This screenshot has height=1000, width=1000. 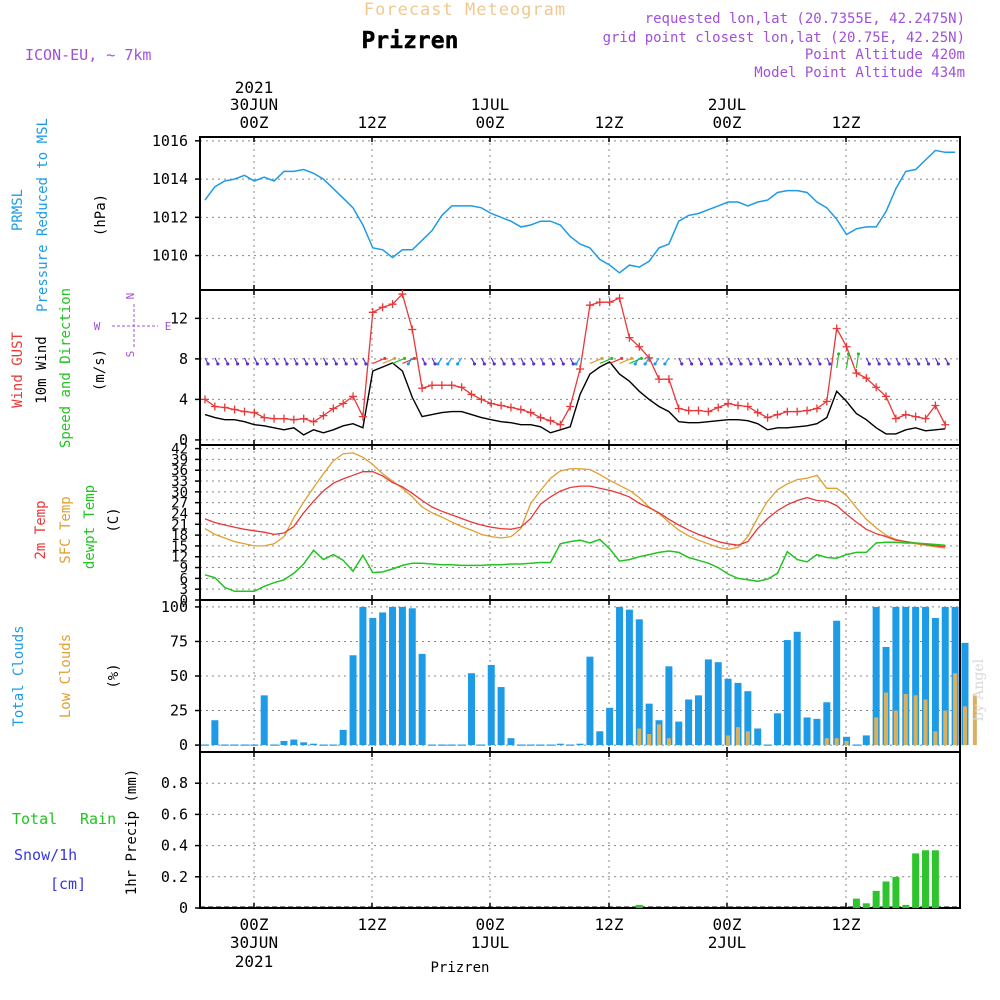 What do you see at coordinates (88, 55) in the screenshot?
I see `model-label: ICON-EU, ~ 7km` at bounding box center [88, 55].